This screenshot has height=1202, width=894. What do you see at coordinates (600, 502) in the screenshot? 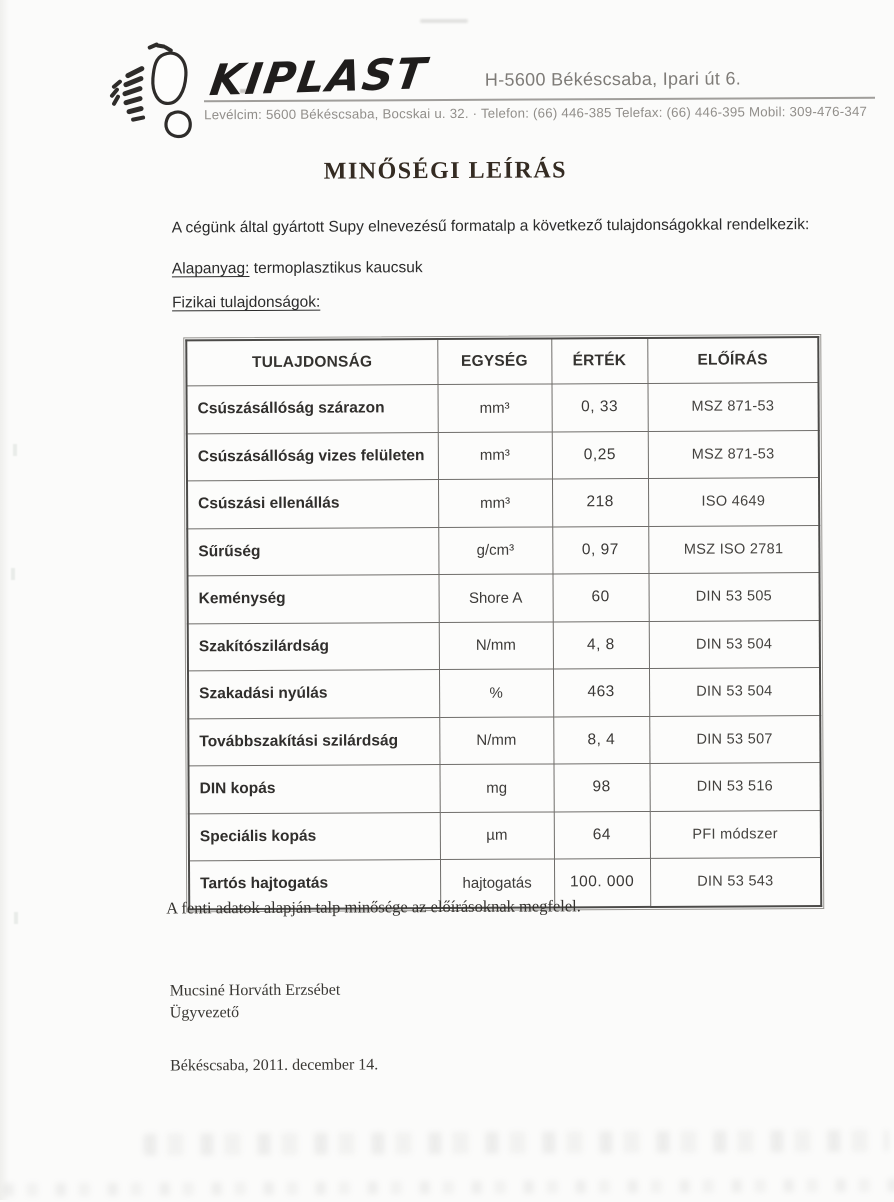
I see `cell-value: 218` at bounding box center [600, 502].